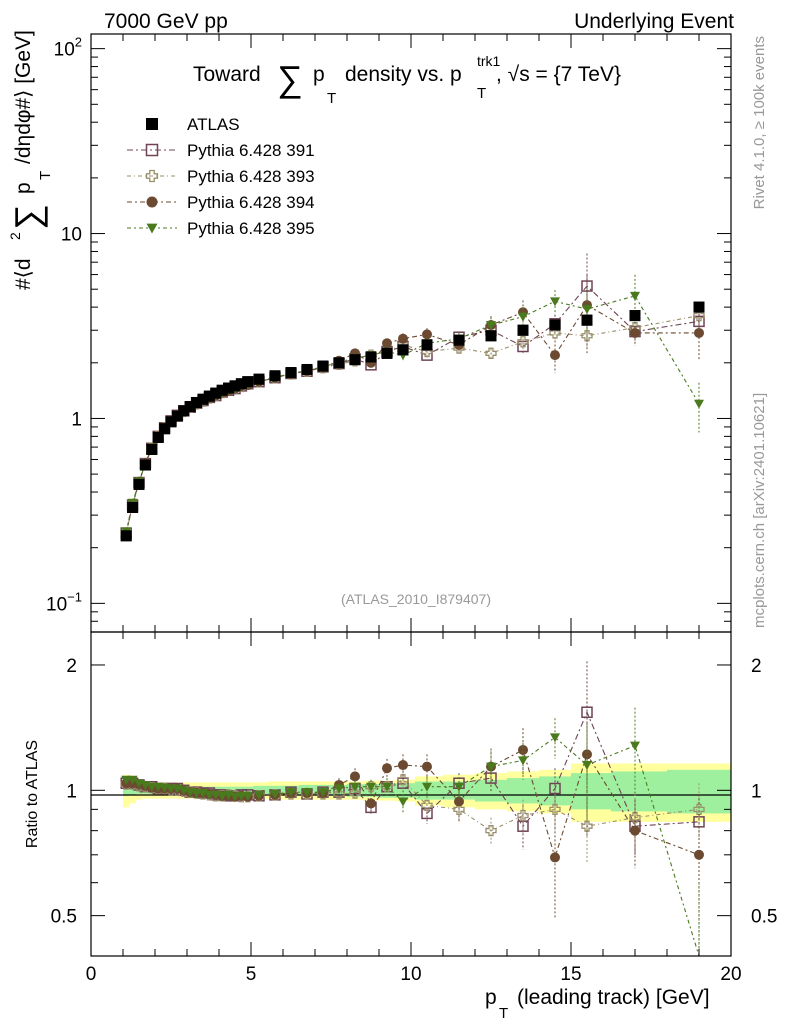  What do you see at coordinates (570, 974) in the screenshot?
I see `x-tick-label: 15` at bounding box center [570, 974].